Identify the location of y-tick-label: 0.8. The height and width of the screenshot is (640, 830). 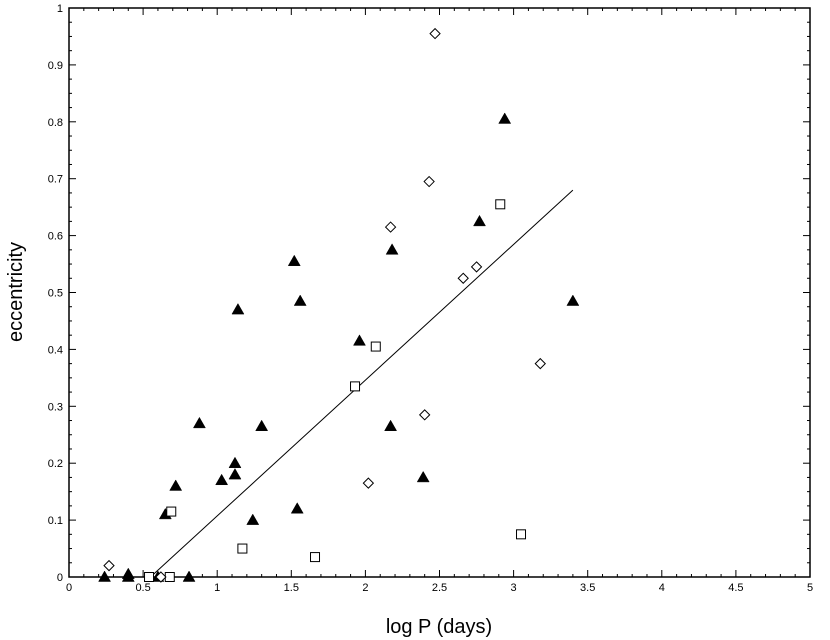
(55, 123).